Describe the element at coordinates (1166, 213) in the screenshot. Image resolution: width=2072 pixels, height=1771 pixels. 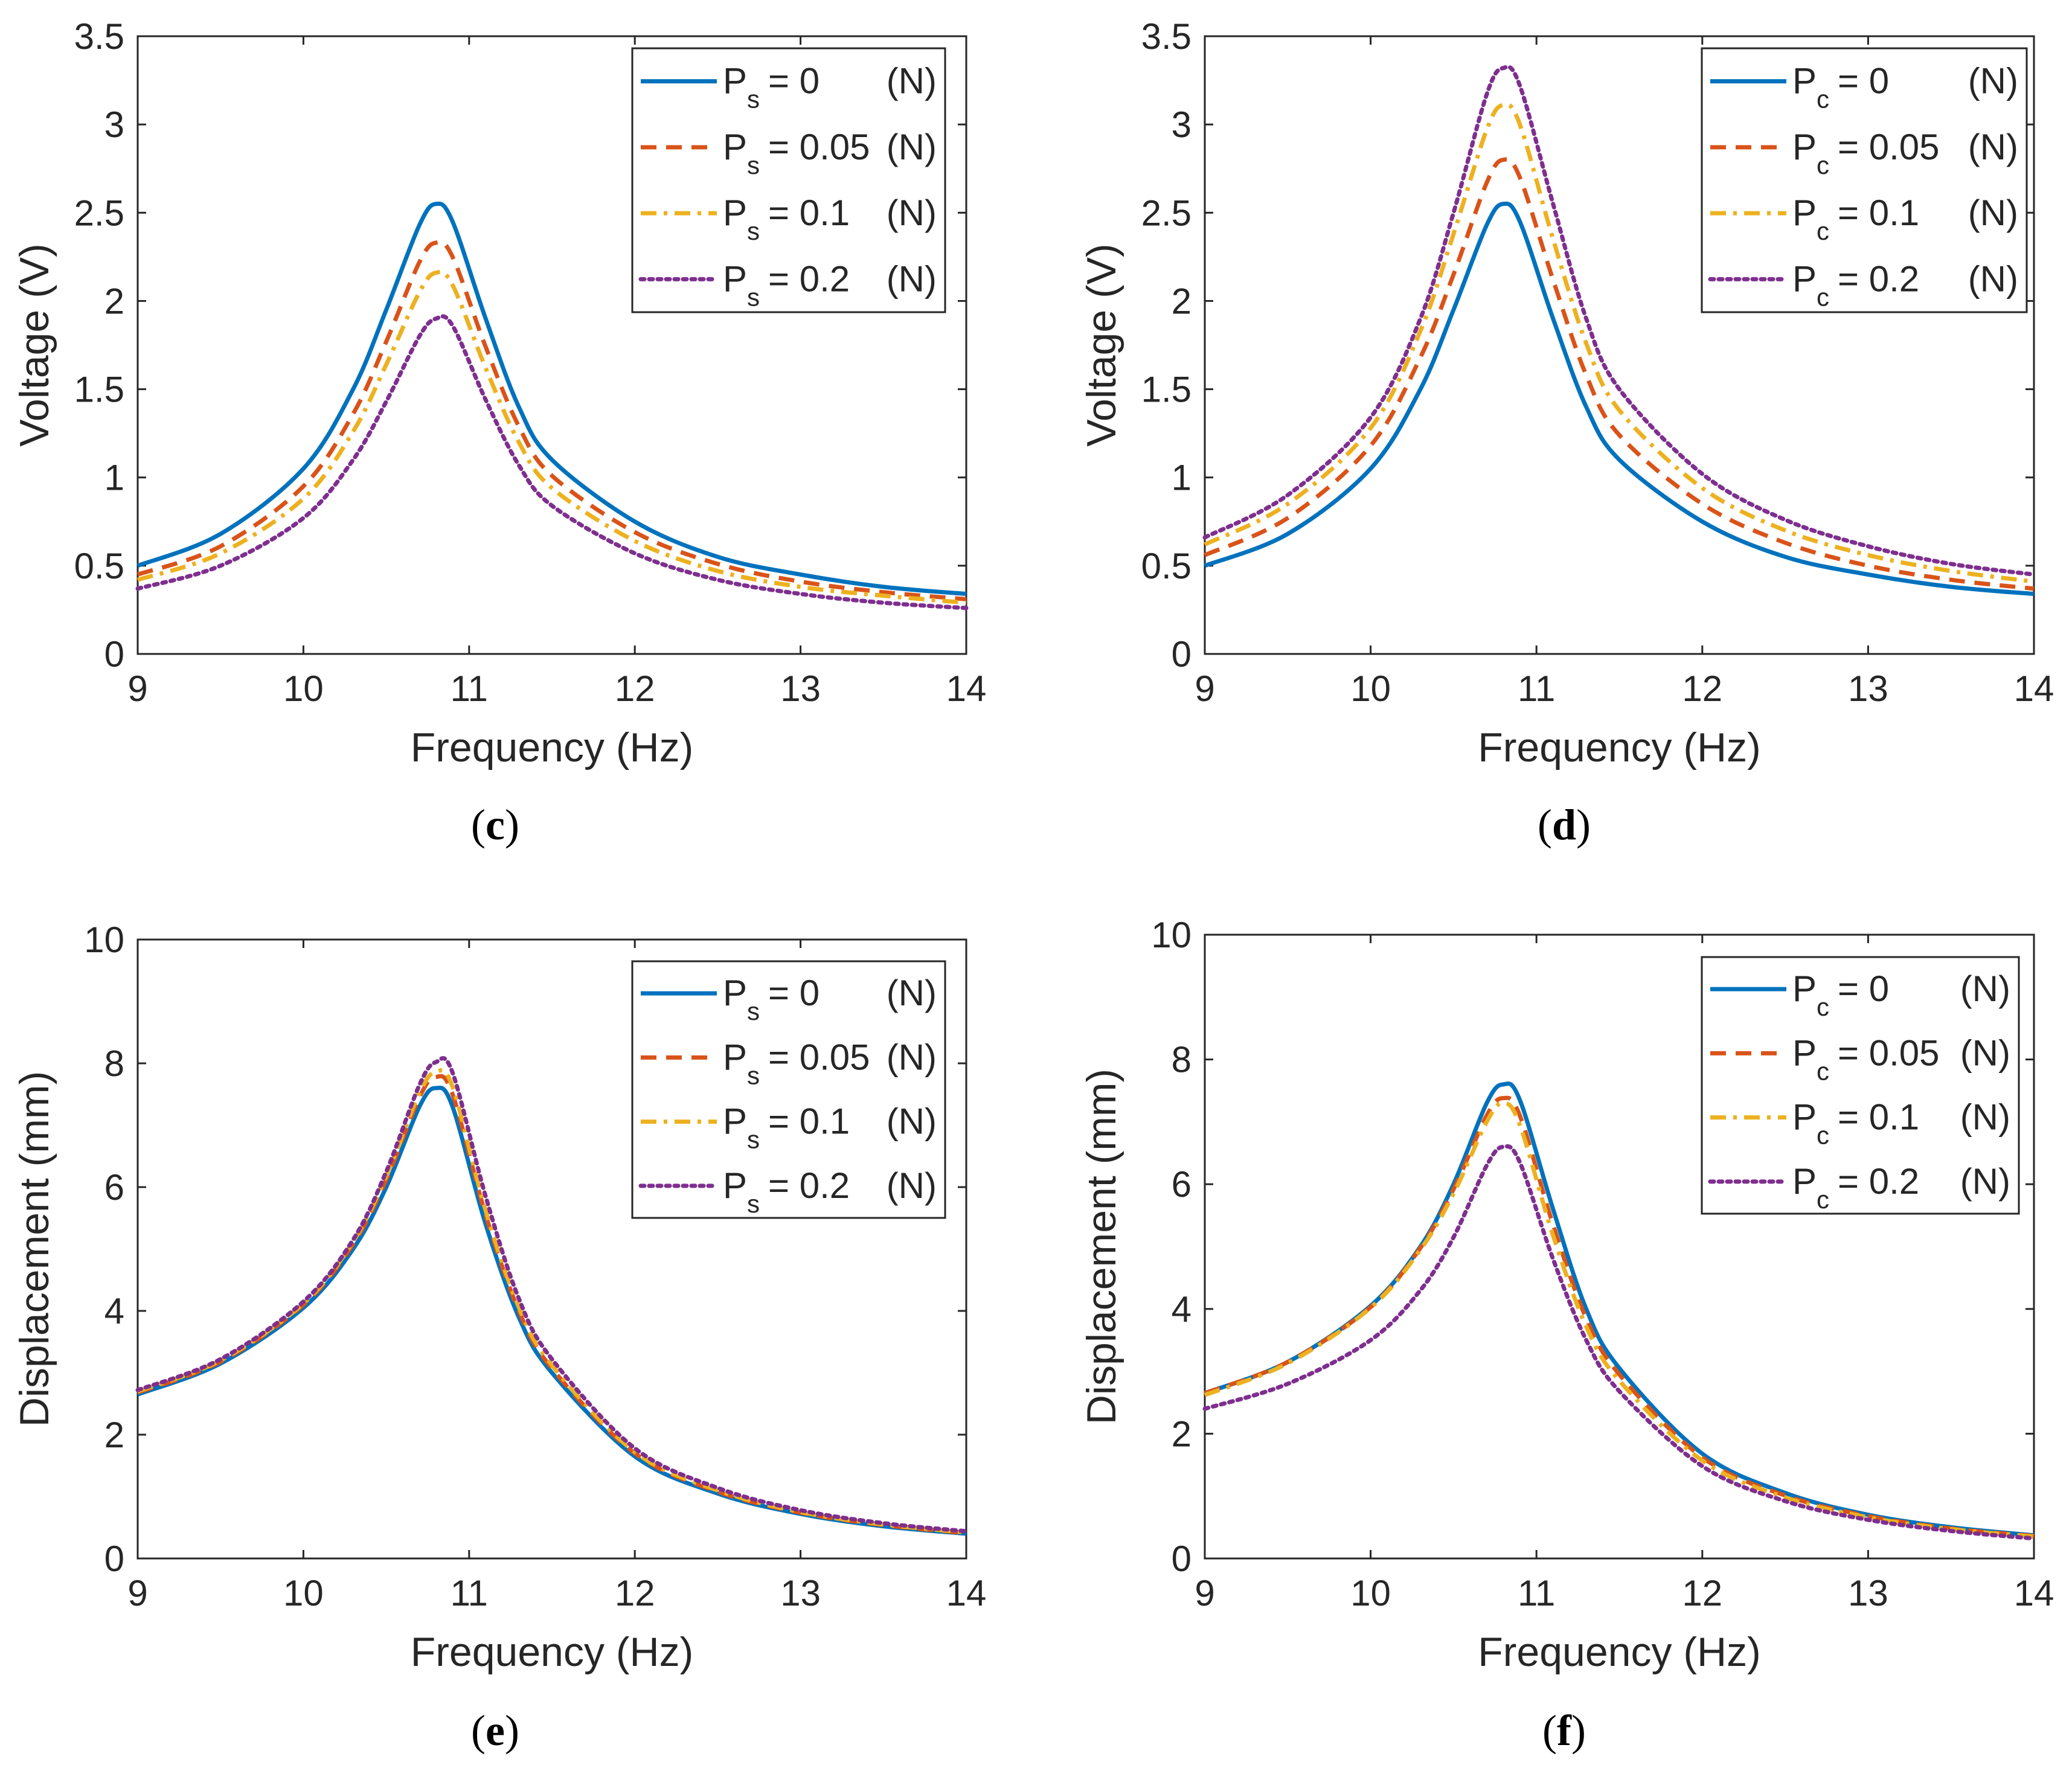
I see `y-tick-label: 2.5` at that location.